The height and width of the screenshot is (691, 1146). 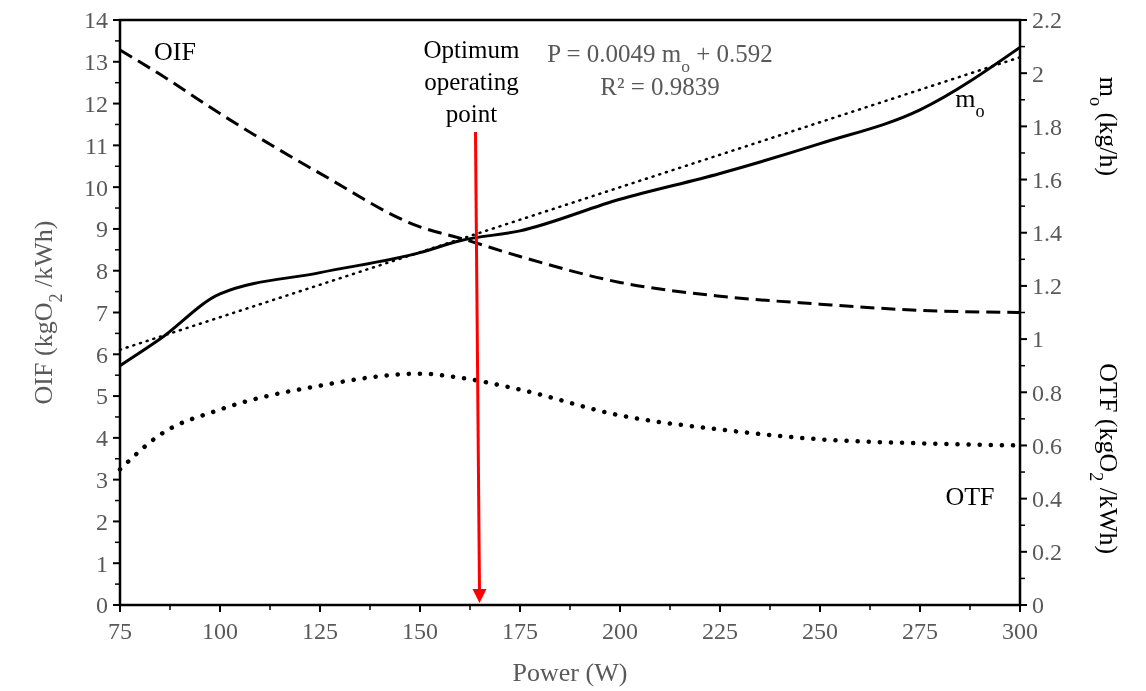 What do you see at coordinates (820, 631) in the screenshot?
I see `x-tick-label: 250` at bounding box center [820, 631].